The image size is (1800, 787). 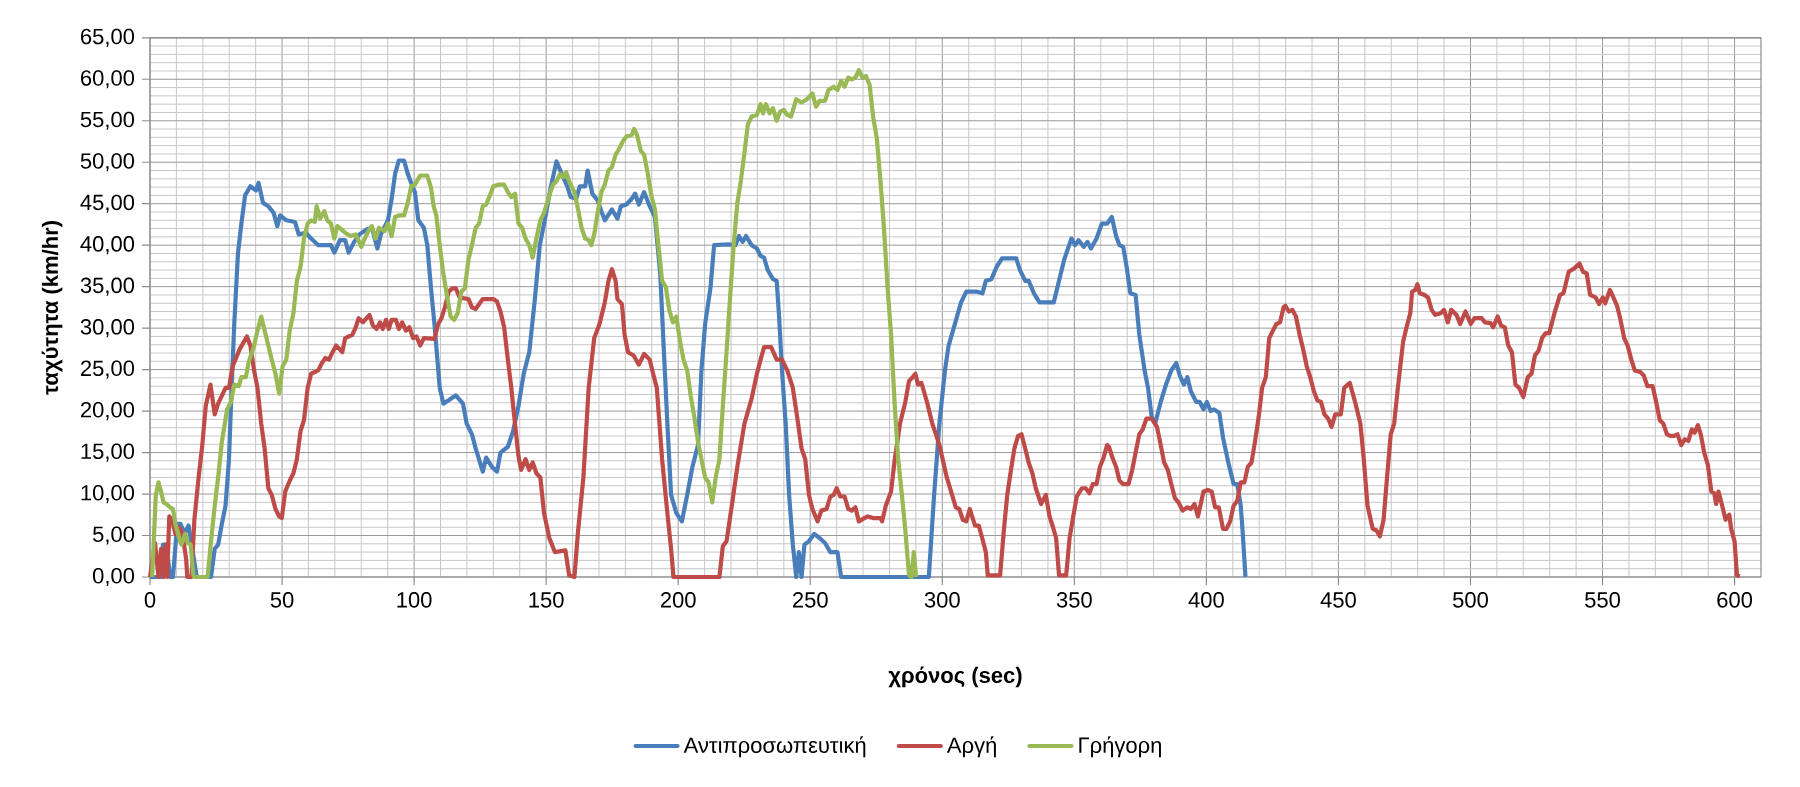 What do you see at coordinates (1074, 600) in the screenshot?
I see `x-tick-label: 350` at bounding box center [1074, 600].